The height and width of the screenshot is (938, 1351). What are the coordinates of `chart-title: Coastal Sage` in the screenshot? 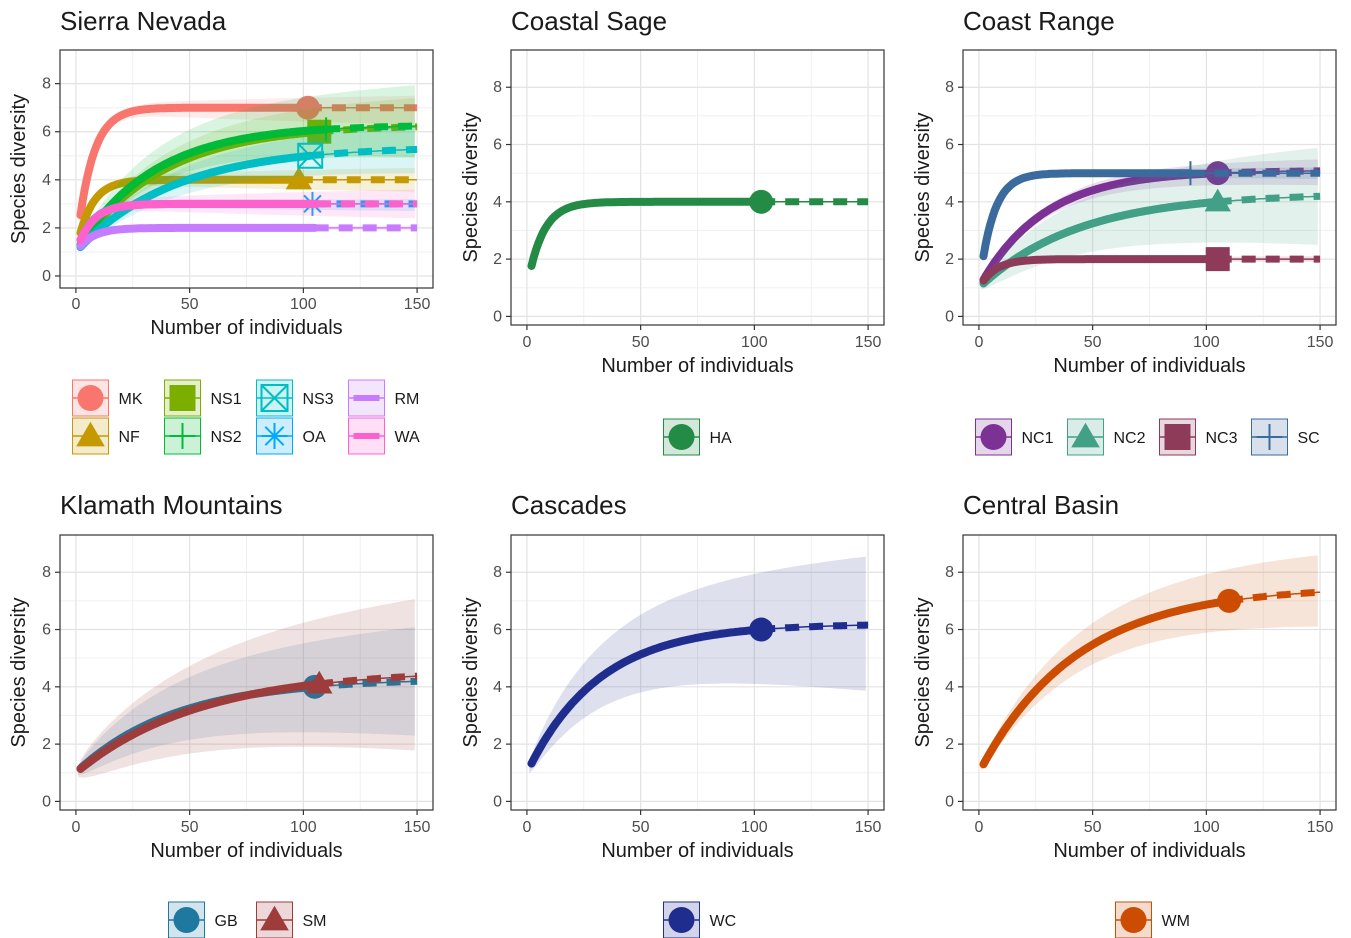 It's located at (589, 21).